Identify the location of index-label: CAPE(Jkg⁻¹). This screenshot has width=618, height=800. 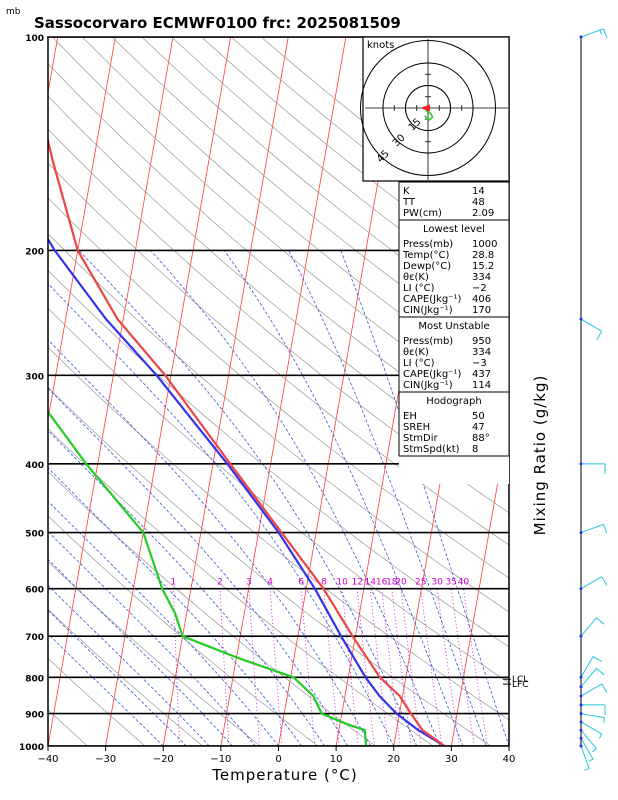
(432, 299).